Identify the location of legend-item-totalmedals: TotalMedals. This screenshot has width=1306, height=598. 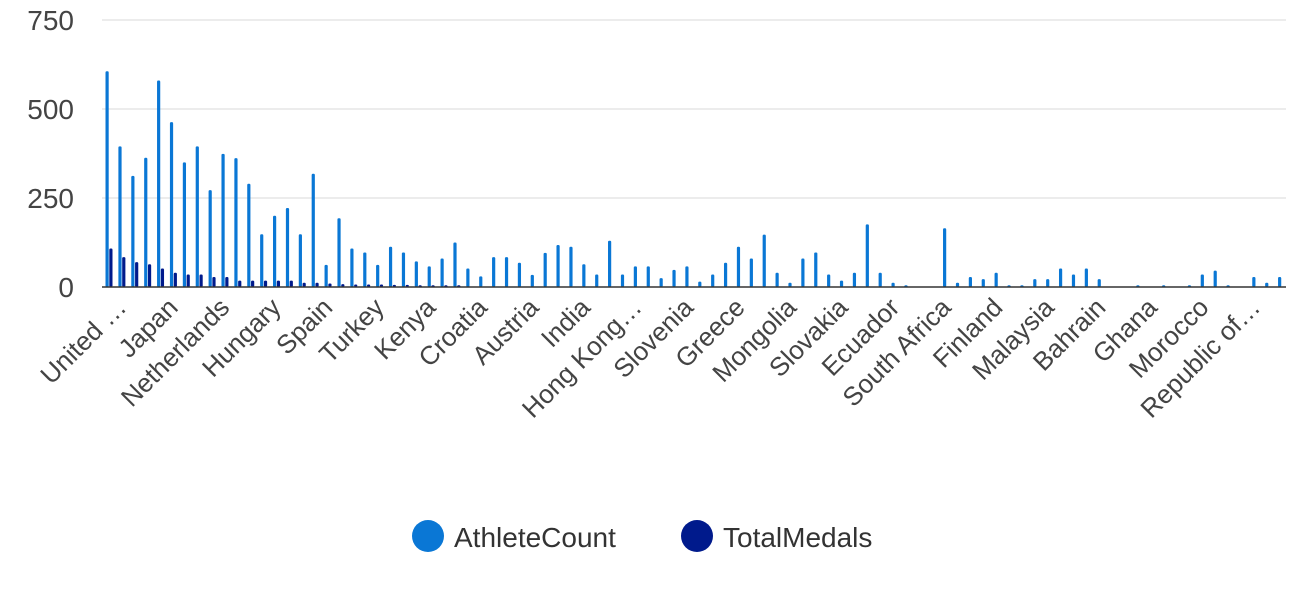
(776, 536).